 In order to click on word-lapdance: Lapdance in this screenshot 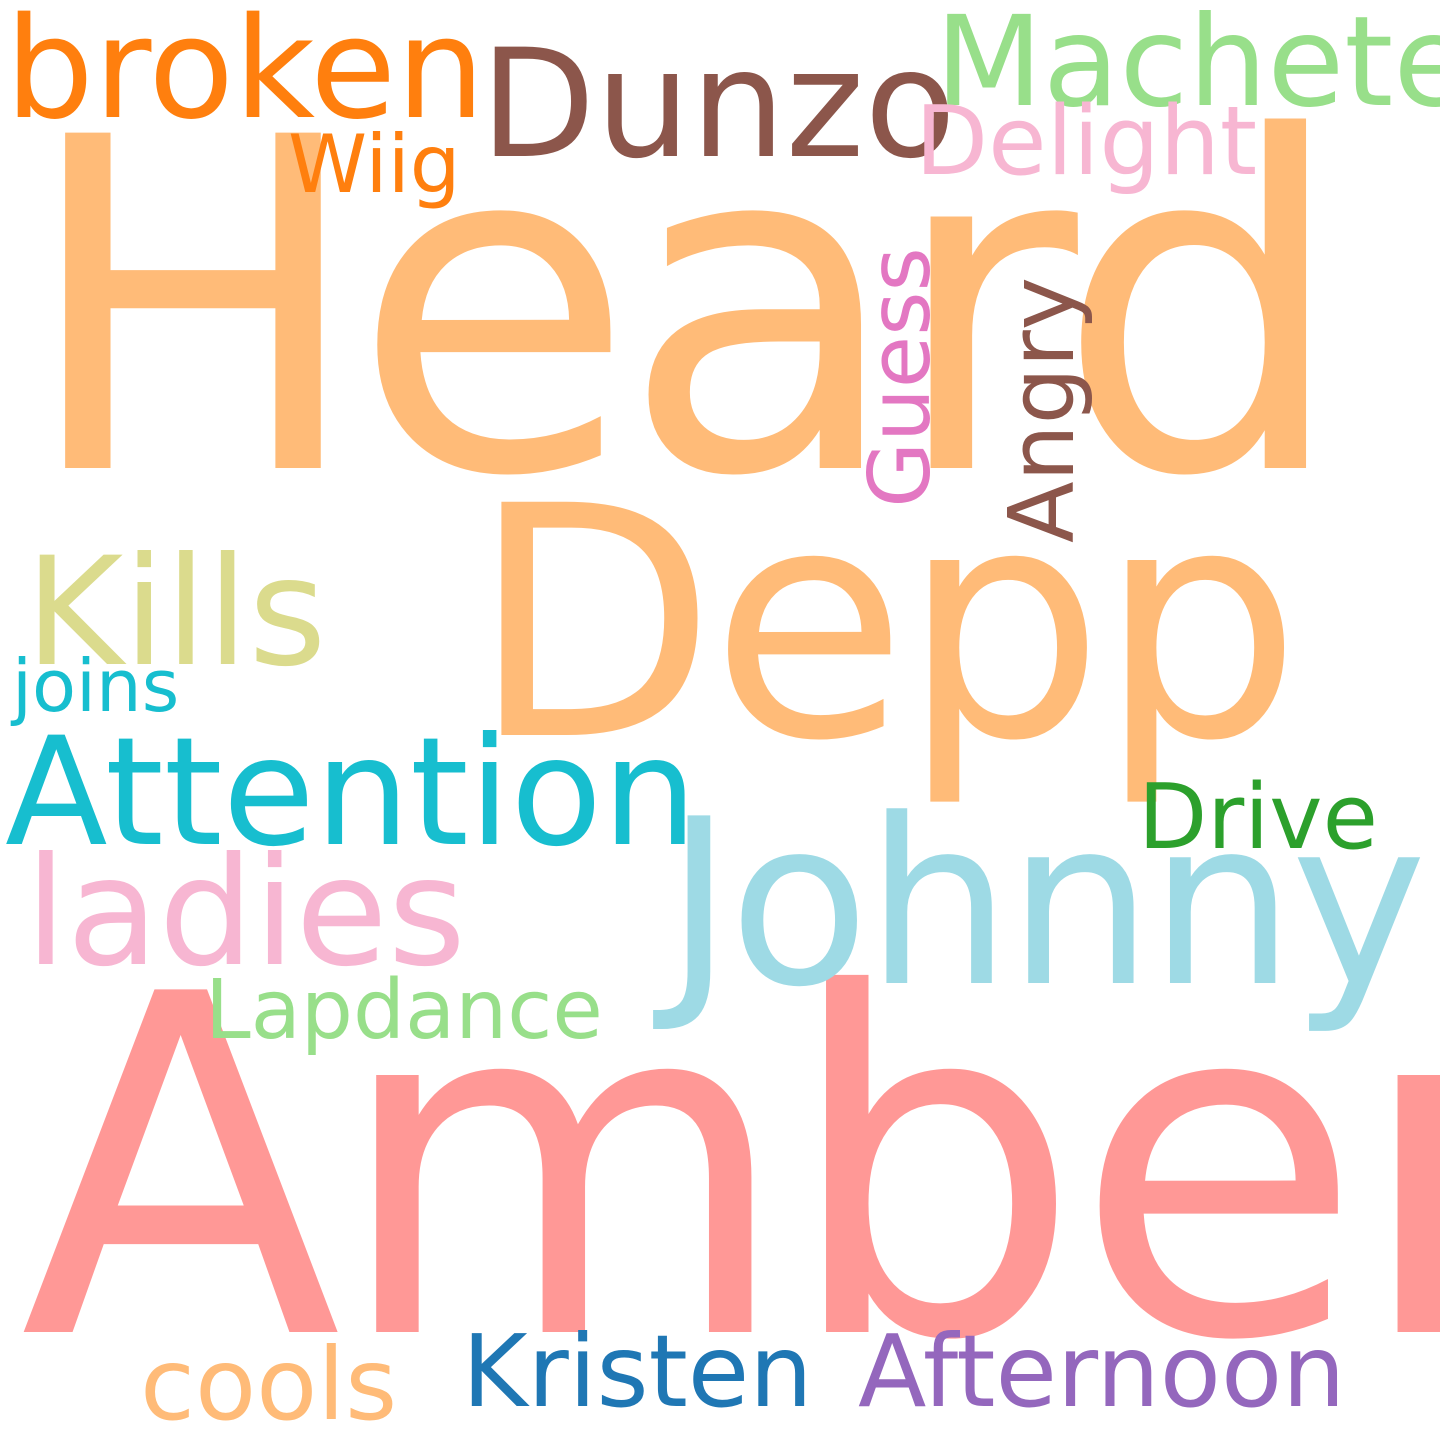, I will do `click(404, 1010)`.